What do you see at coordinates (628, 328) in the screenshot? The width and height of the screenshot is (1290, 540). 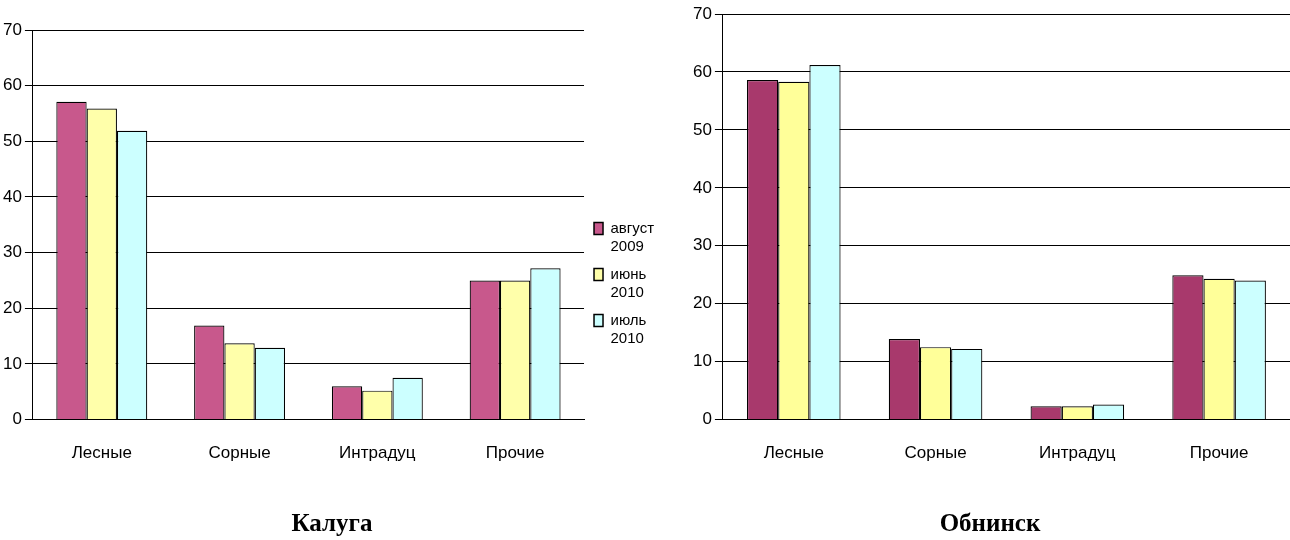 I see `legend-label: июль 2010` at bounding box center [628, 328].